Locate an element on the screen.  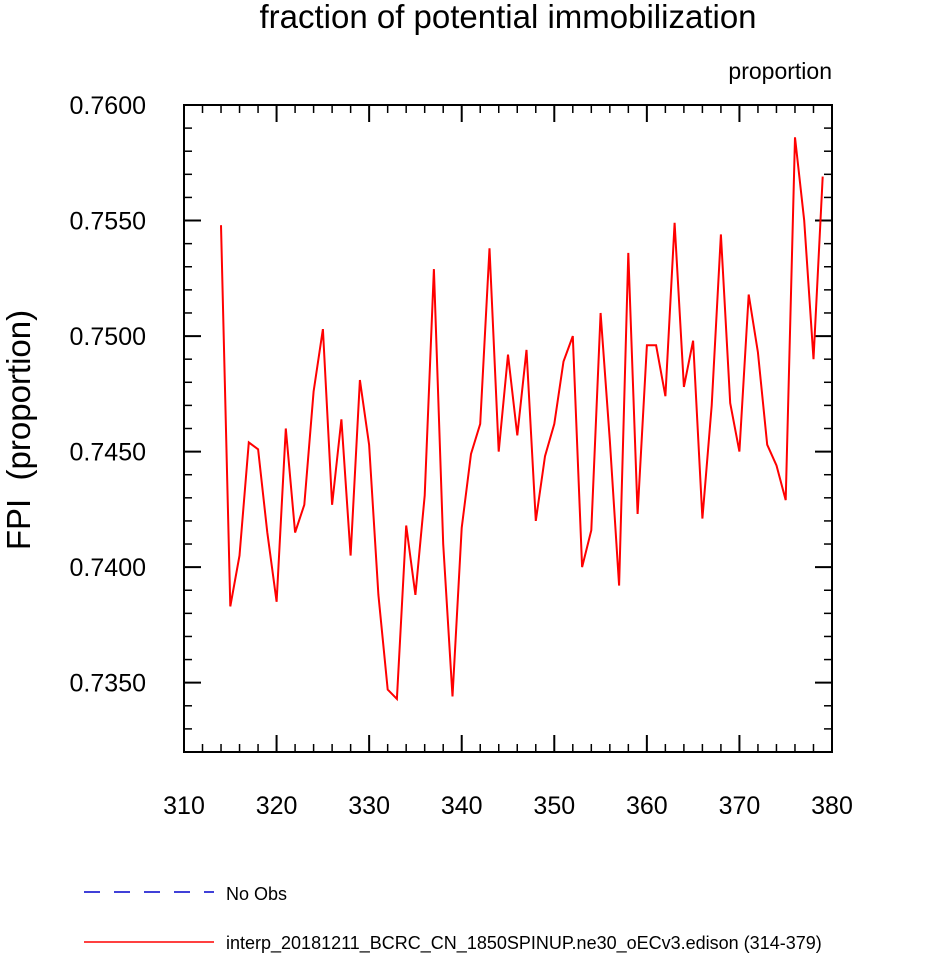
y-tick-label: 0.7550 is located at coordinates (108, 222).